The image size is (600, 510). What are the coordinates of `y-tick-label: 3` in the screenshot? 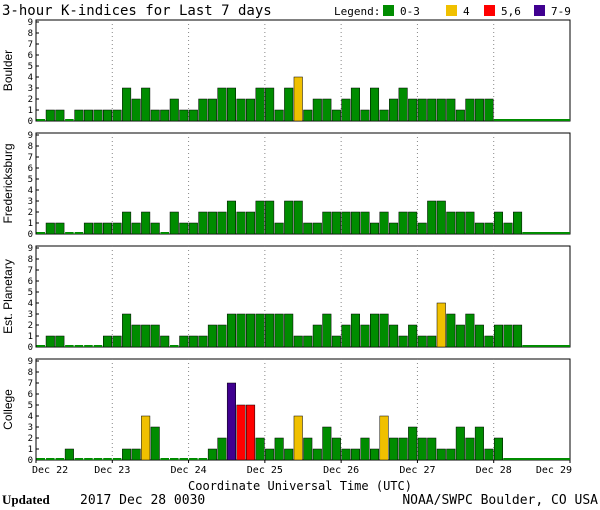 It's located at (30, 89).